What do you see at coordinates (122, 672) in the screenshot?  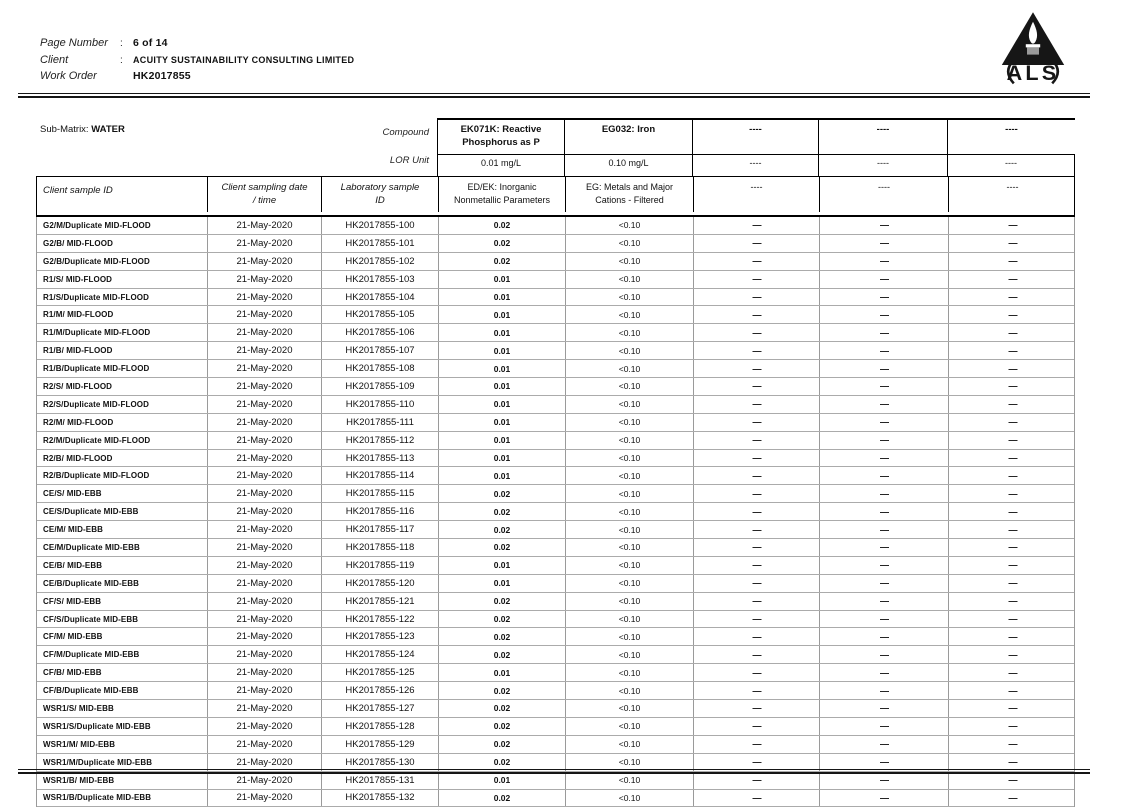 I see `client-sample-id-cell: CF/B/ MID-EBB` at bounding box center [122, 672].